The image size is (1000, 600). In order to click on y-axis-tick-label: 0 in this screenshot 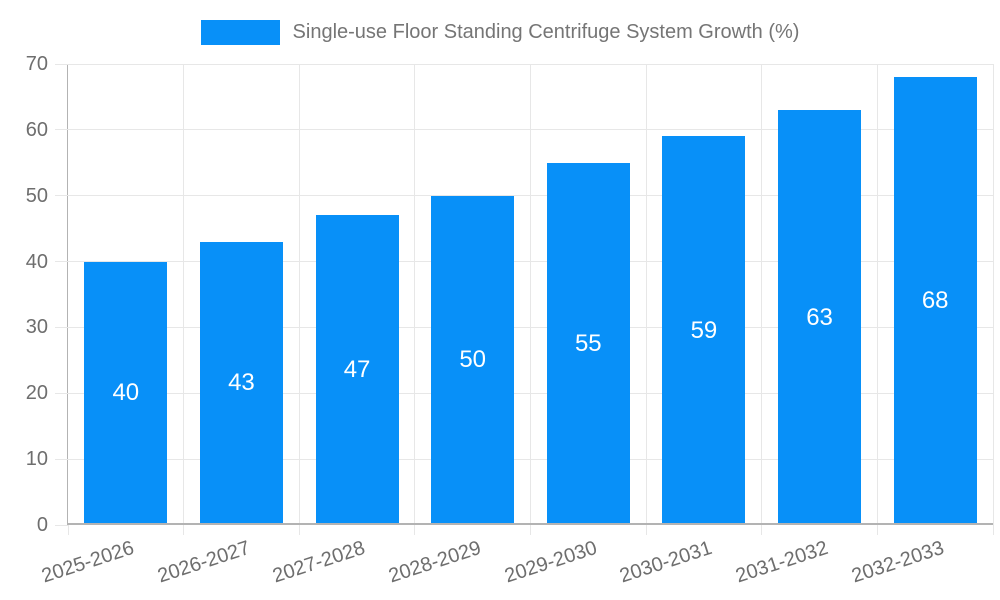, I will do `click(42, 525)`.